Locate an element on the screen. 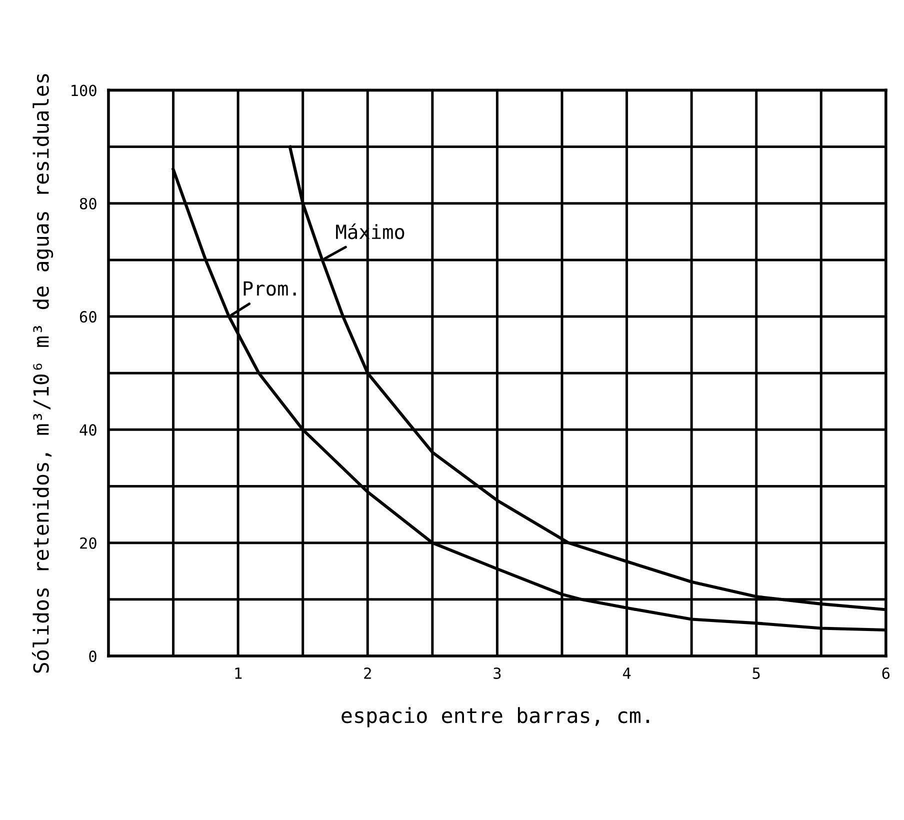 The width and height of the screenshot is (904, 820). x-tick-label: 5 is located at coordinates (756, 674).